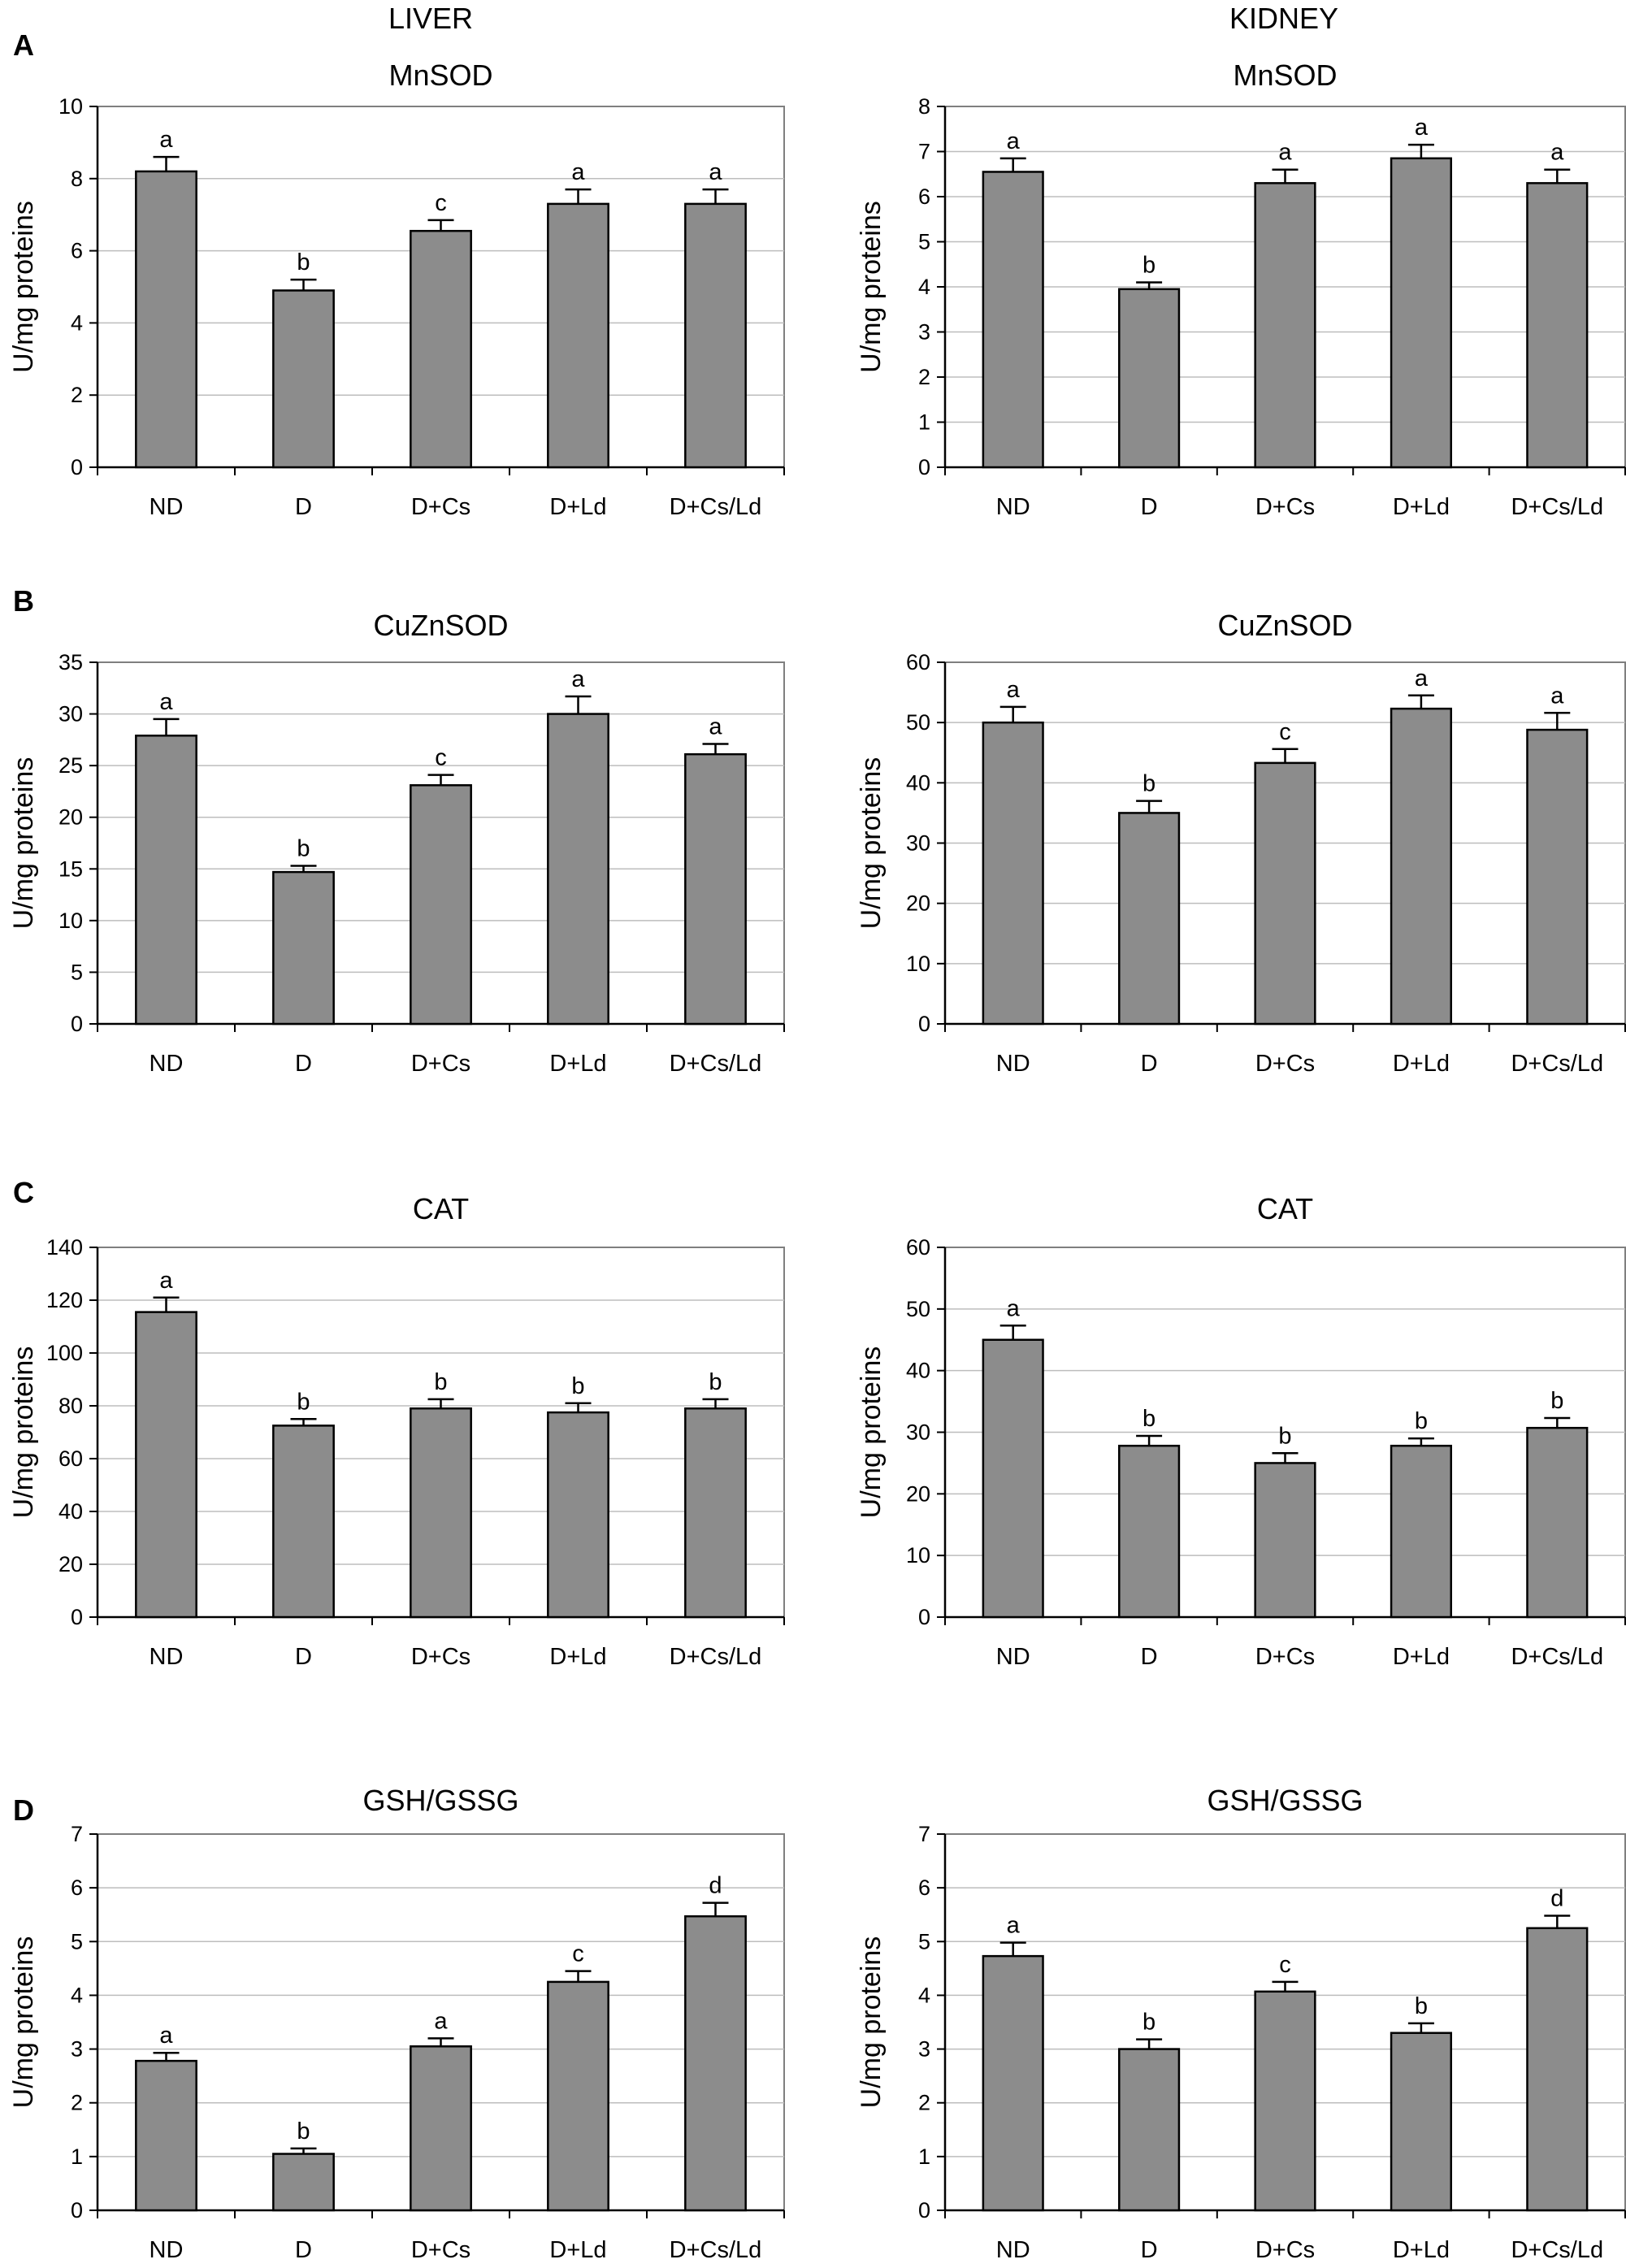  I want to click on column-title-kidney: KIDNEY, so click(1284, 18).